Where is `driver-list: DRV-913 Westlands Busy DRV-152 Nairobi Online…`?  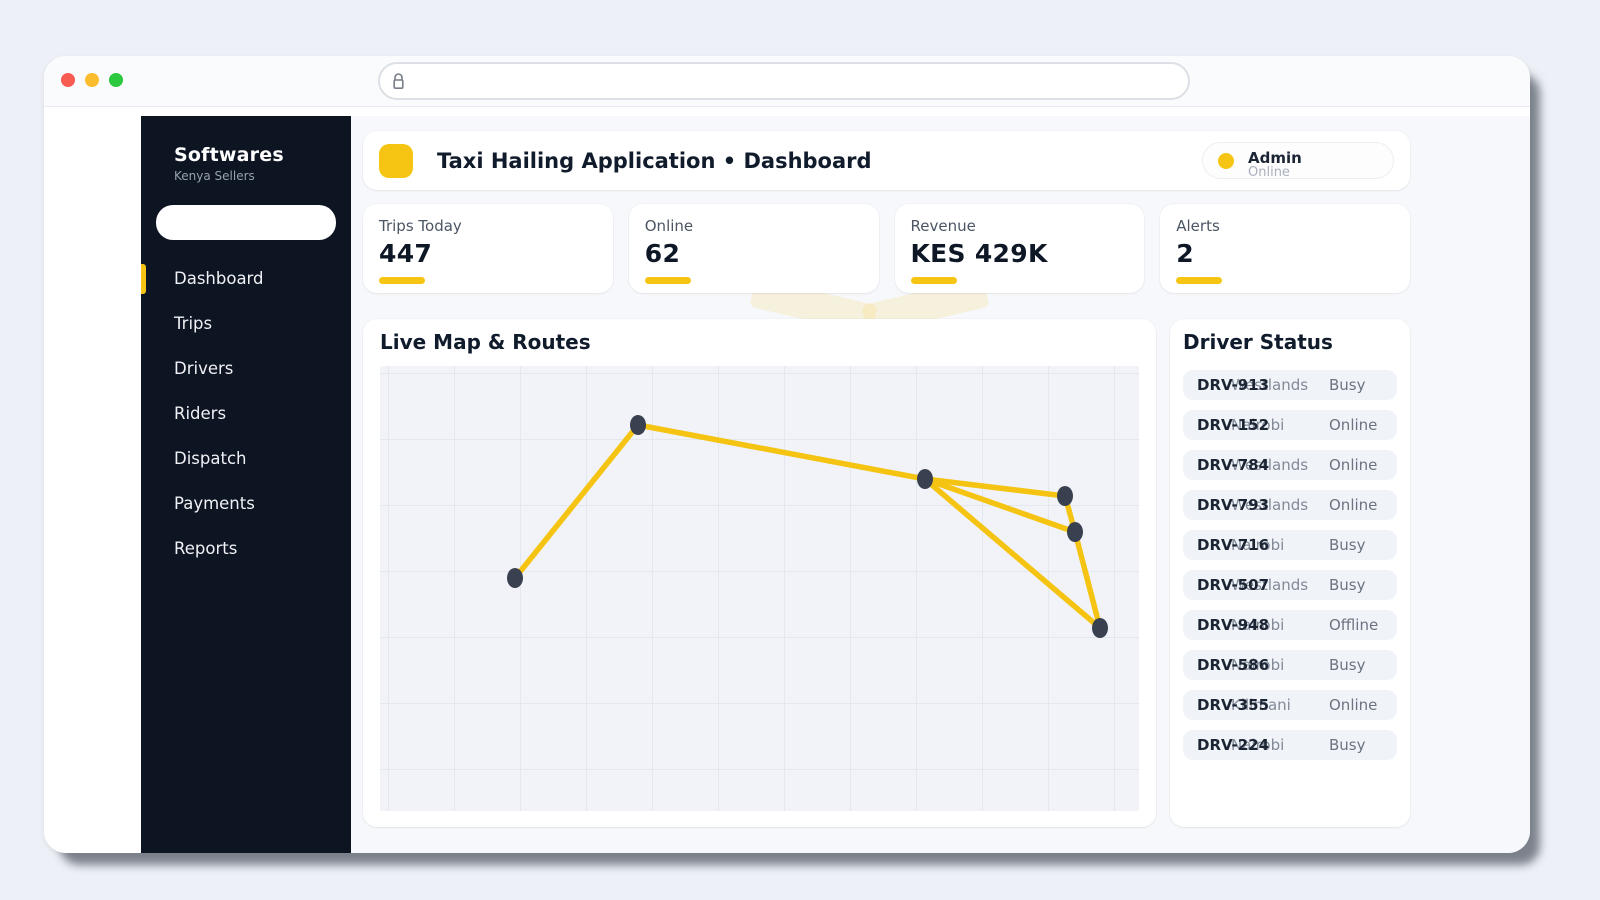
driver-list: DRV-913 Westlands Busy DRV-152 Nairobi Online… is located at coordinates (1290, 565).